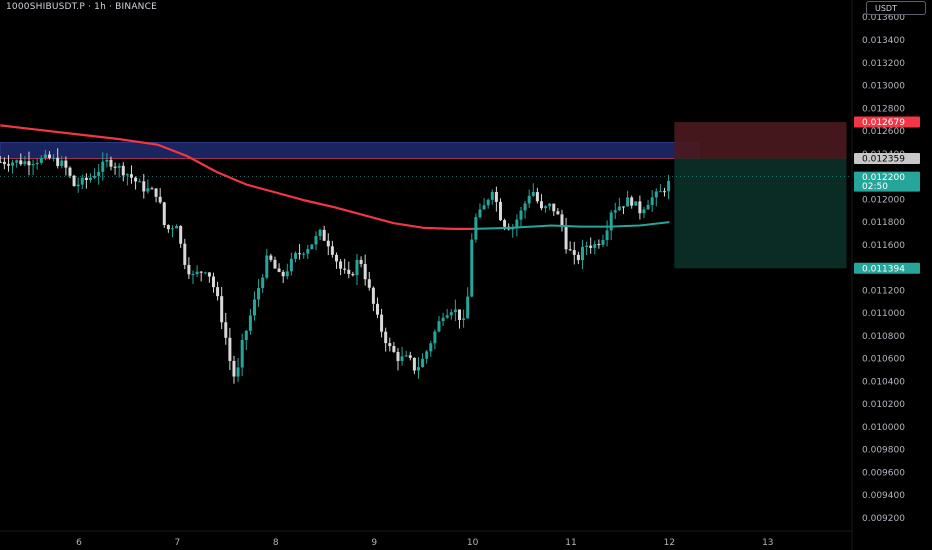  Describe the element at coordinates (883, 87) in the screenshot. I see `y-tick-label: 0.013000` at that location.